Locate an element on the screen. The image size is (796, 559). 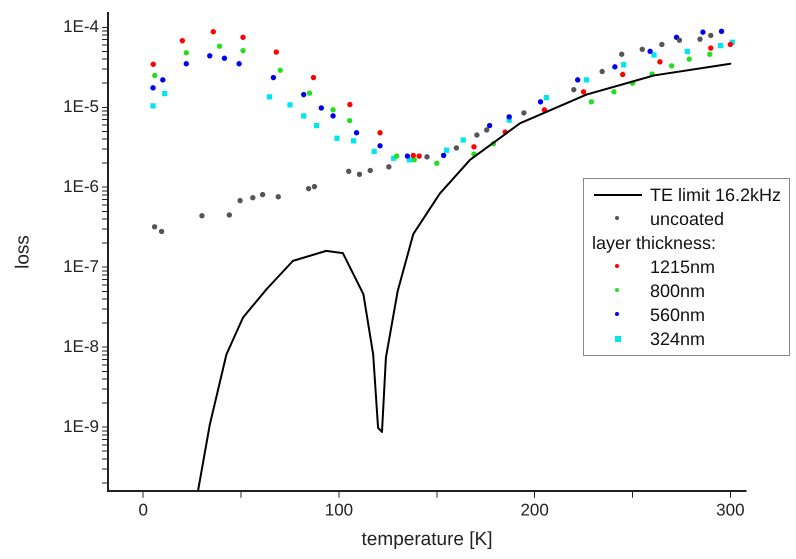
legend-label: 560nm is located at coordinates (678, 315).